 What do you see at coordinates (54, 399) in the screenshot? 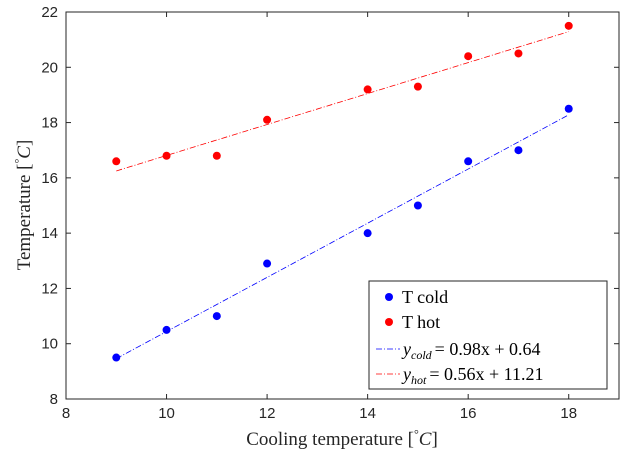
I see `y-tick-label: 8` at bounding box center [54, 399].